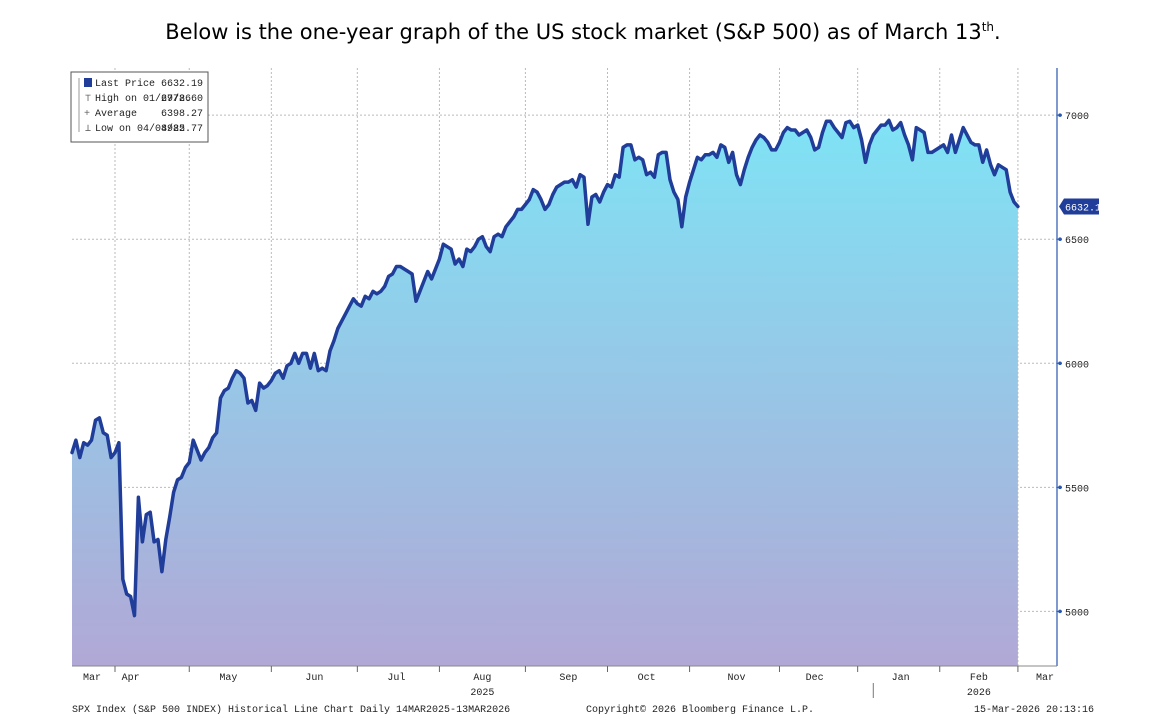  Describe the element at coordinates (901, 678) in the screenshot. I see `x-tick-label: Jan` at that location.